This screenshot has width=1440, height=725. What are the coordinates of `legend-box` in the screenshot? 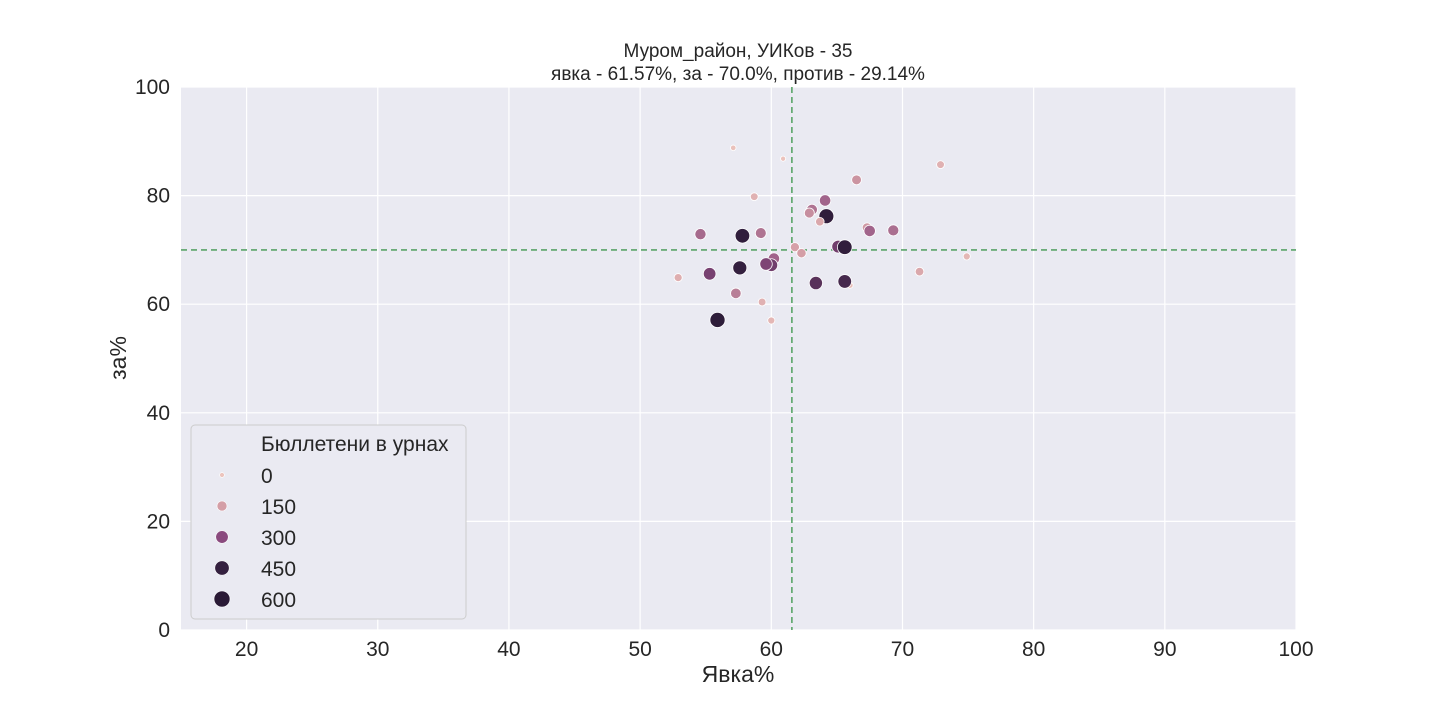 It's located at (328, 522).